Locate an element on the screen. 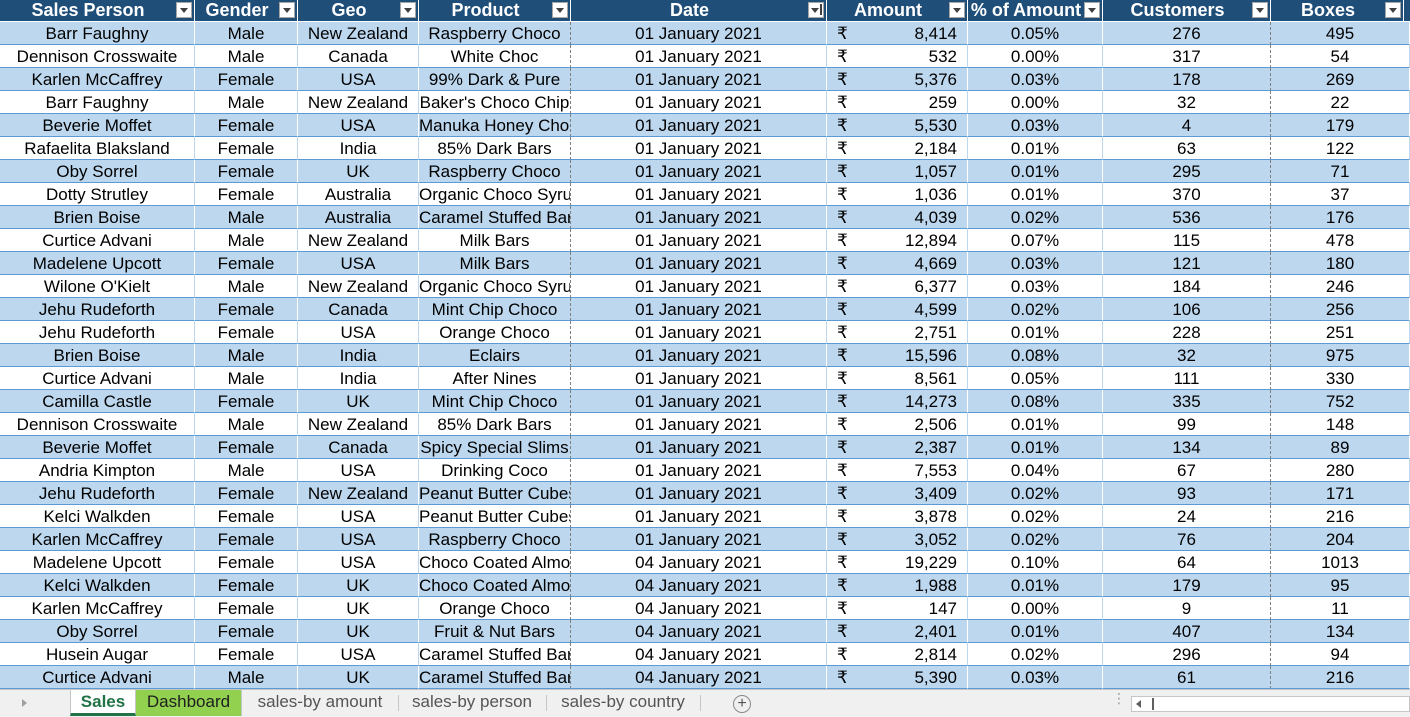 Image resolution: width=1410 pixels, height=717 pixels. cell-customers: 115 is located at coordinates (1187, 240).